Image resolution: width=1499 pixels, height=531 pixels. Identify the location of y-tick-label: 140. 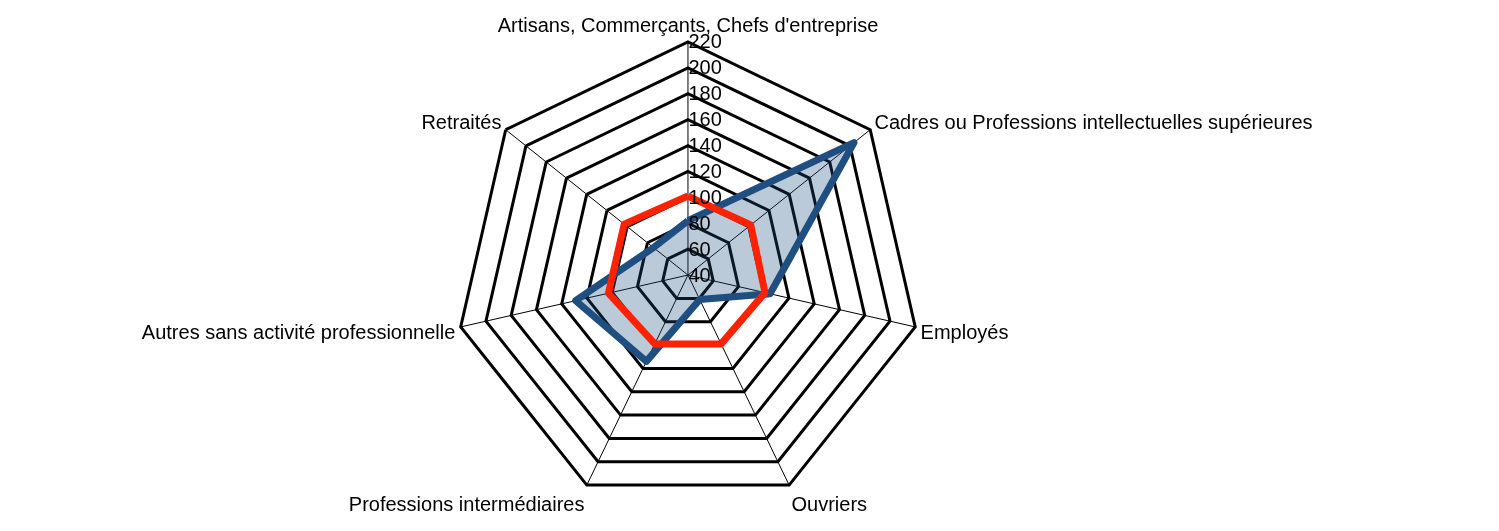
(705, 145).